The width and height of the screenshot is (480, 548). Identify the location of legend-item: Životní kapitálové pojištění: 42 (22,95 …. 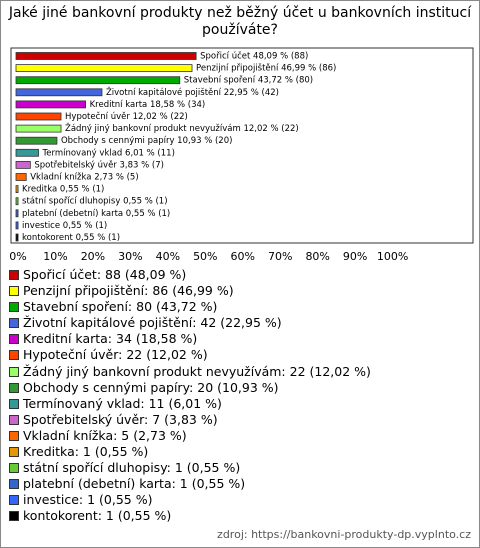
(190, 323).